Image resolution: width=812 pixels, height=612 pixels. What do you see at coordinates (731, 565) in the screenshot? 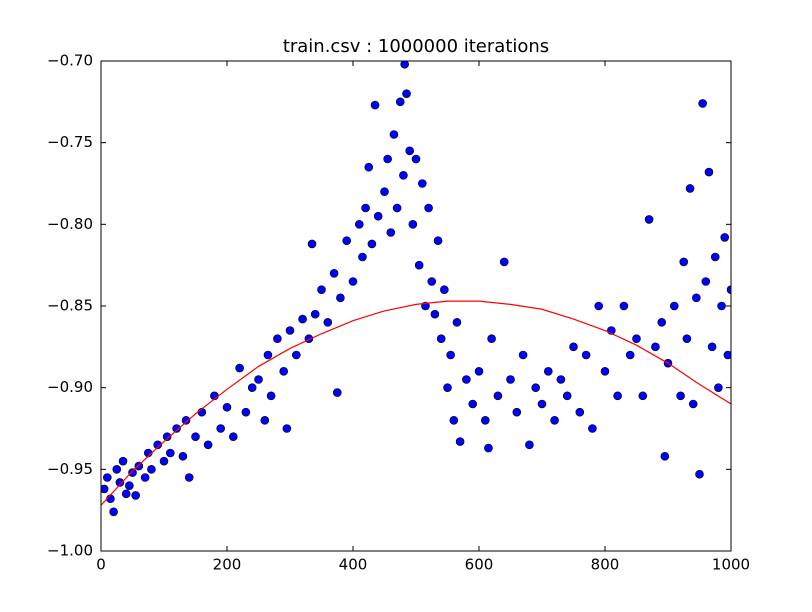
I see `x-tick-label: 1000` at bounding box center [731, 565].